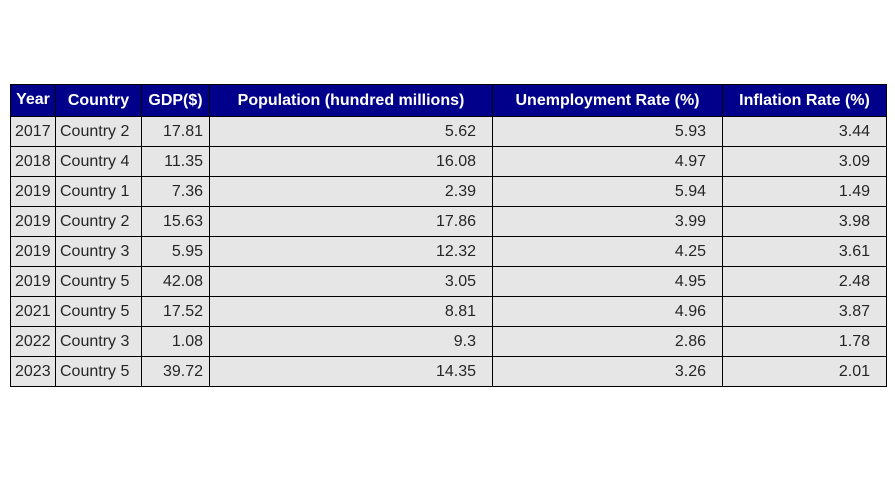 The image size is (895, 484). Describe the element at coordinates (351, 281) in the screenshot. I see `cell-population: 3.05` at that location.